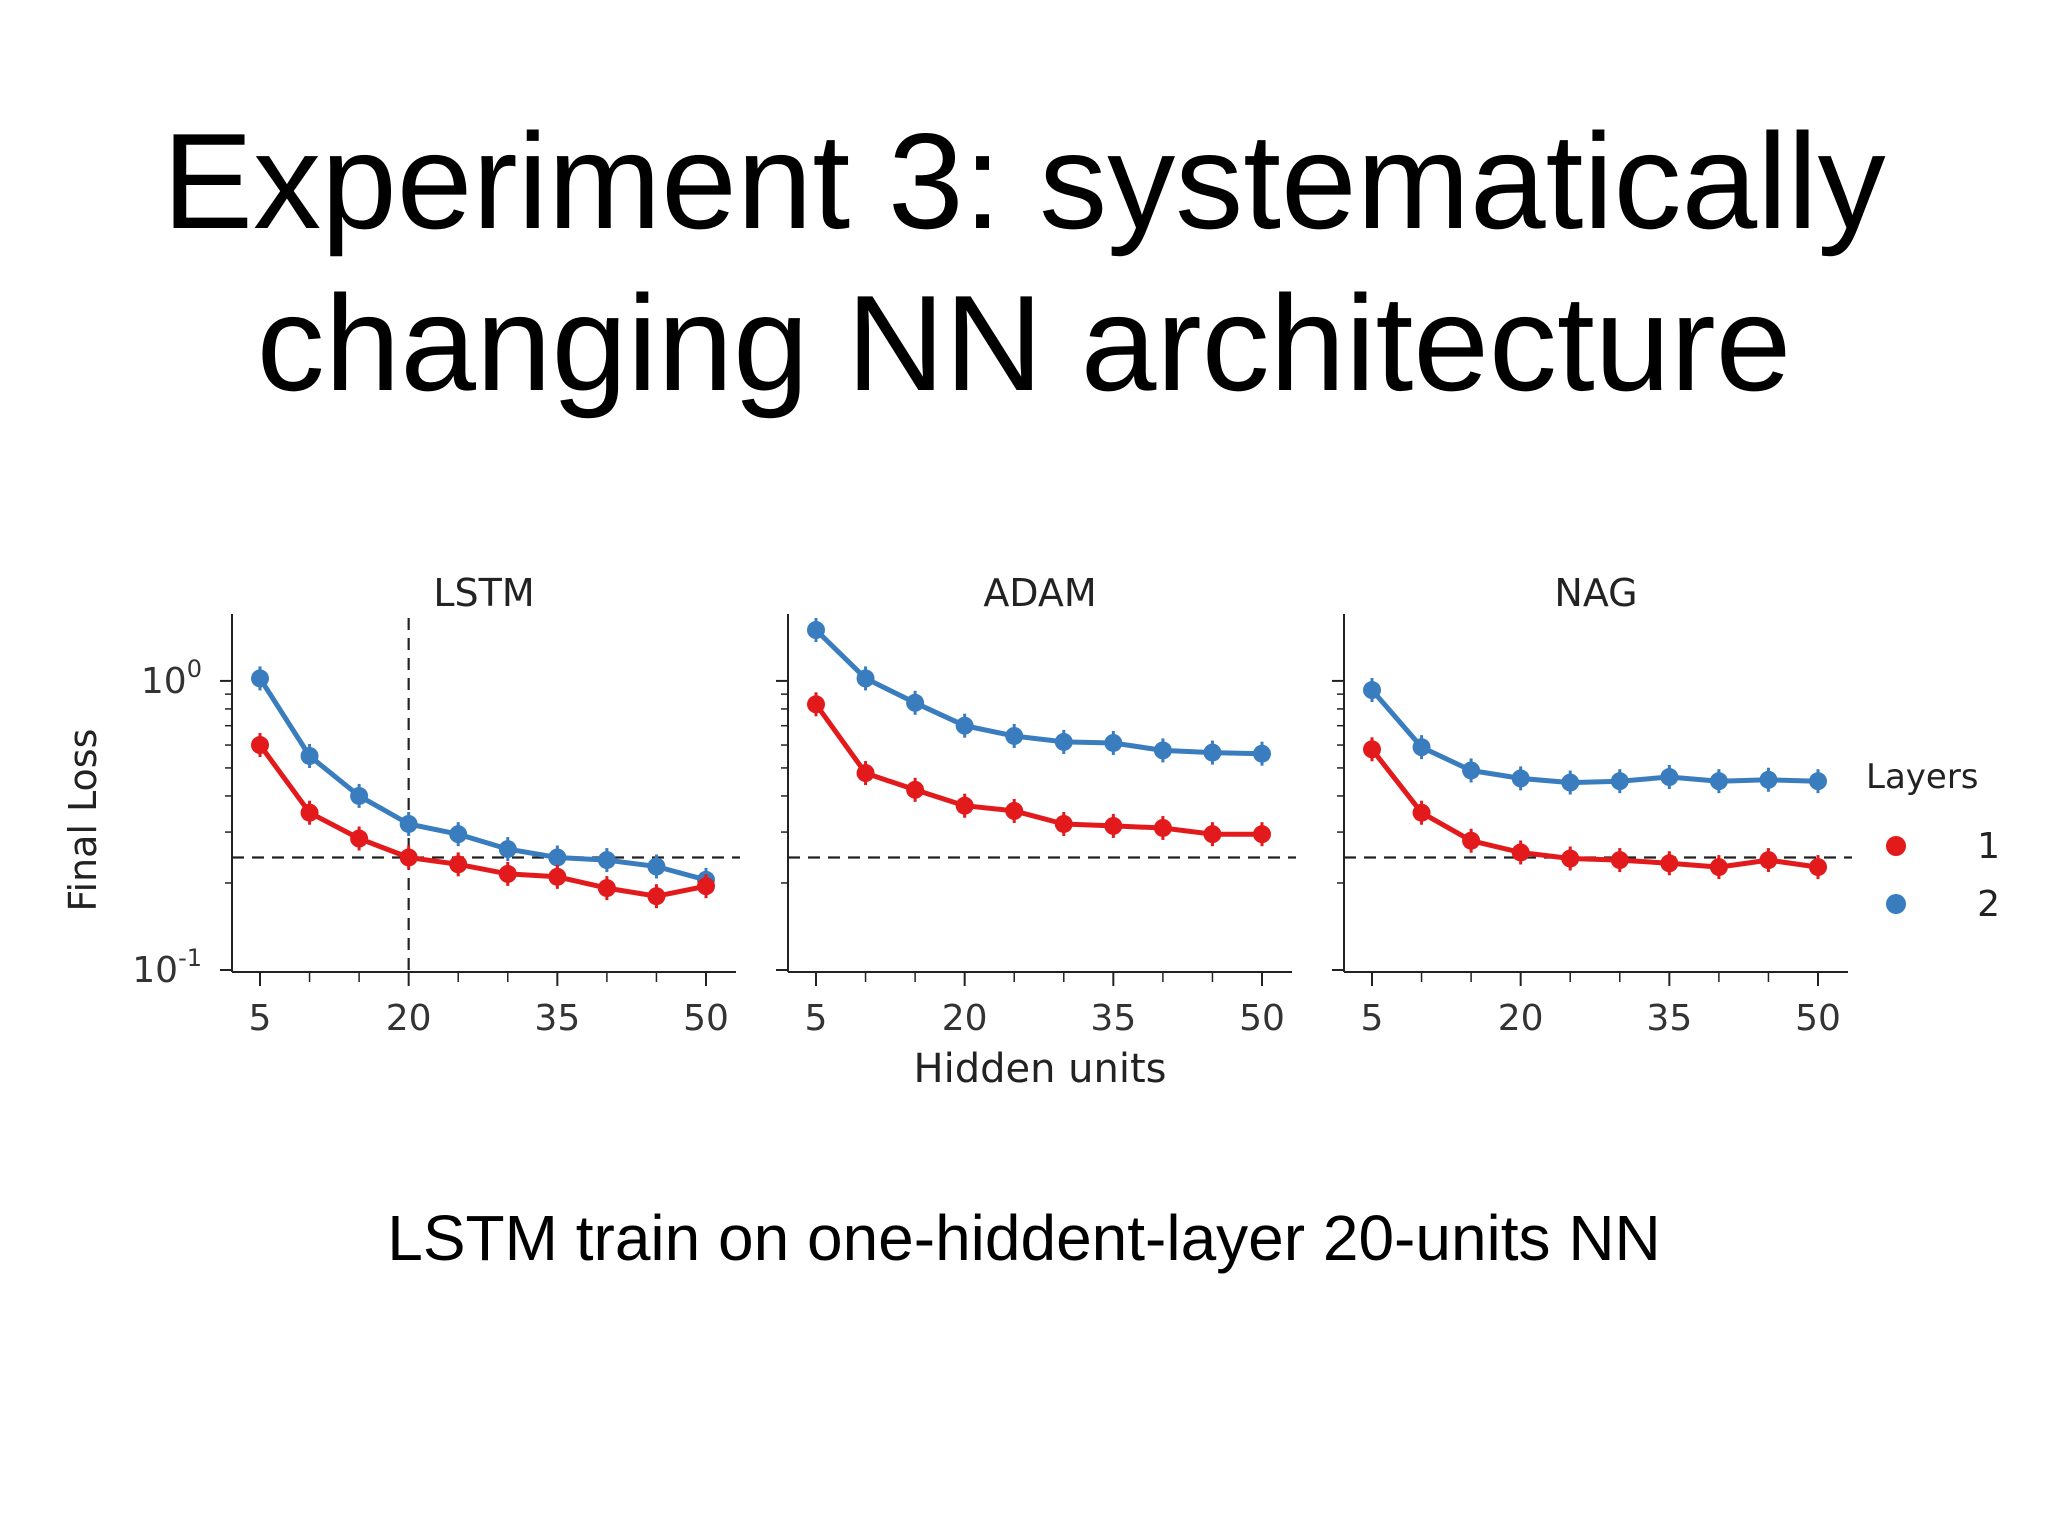 Image resolution: width=2048 pixels, height=1536 pixels. I want to click on x-axis-label: Hidden units, so click(1040, 1069).